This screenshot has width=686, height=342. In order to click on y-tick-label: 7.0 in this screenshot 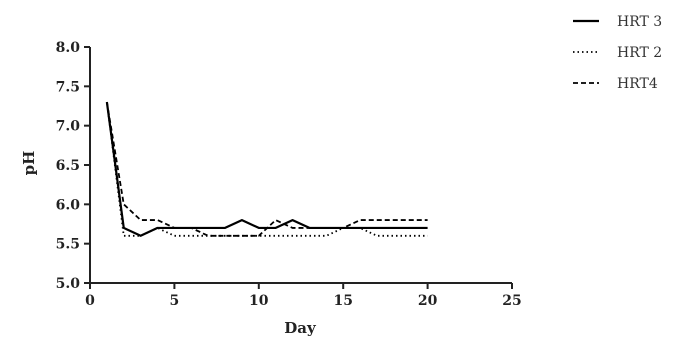, I will do `click(68, 127)`.